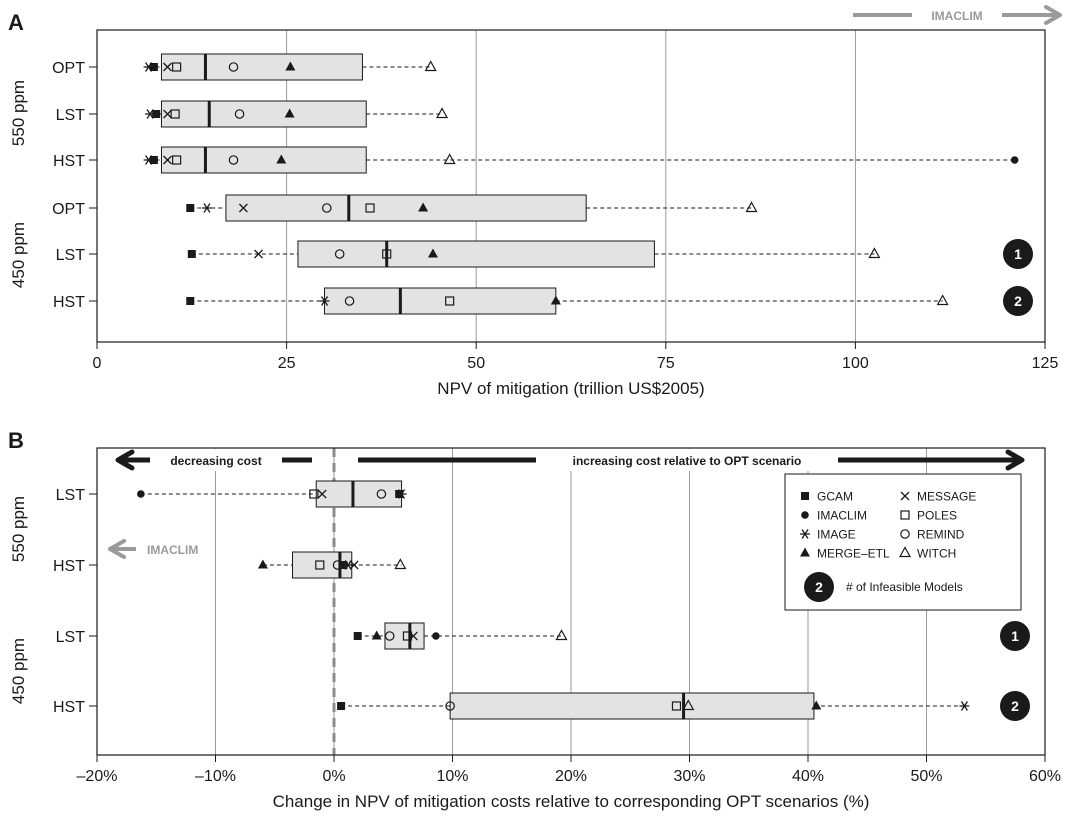 This screenshot has width=1072, height=833. What do you see at coordinates (18, 113) in the screenshot?
I see `group-label: 550 ppm` at bounding box center [18, 113].